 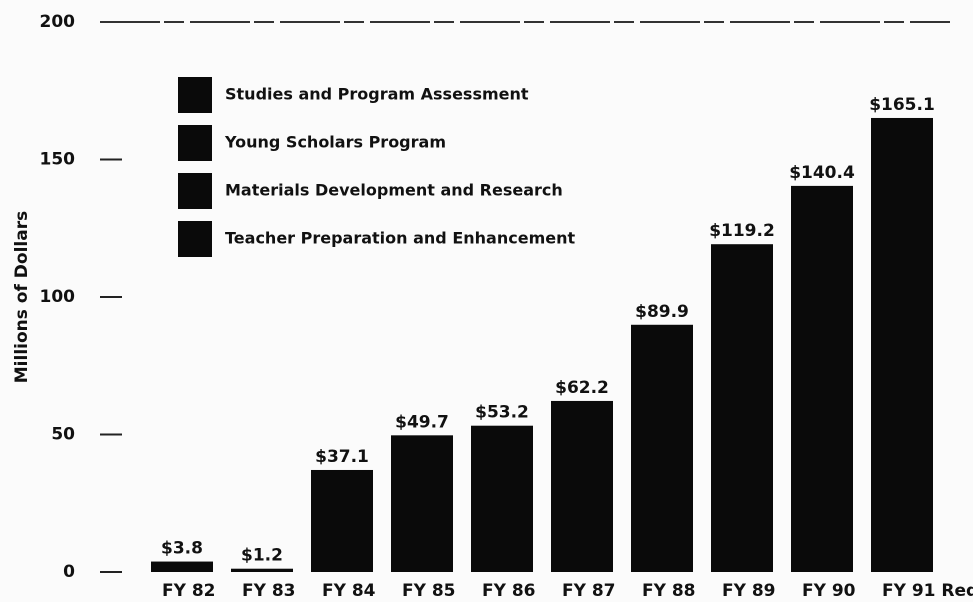 I want to click on value-label: $119.2, so click(x=742, y=231).